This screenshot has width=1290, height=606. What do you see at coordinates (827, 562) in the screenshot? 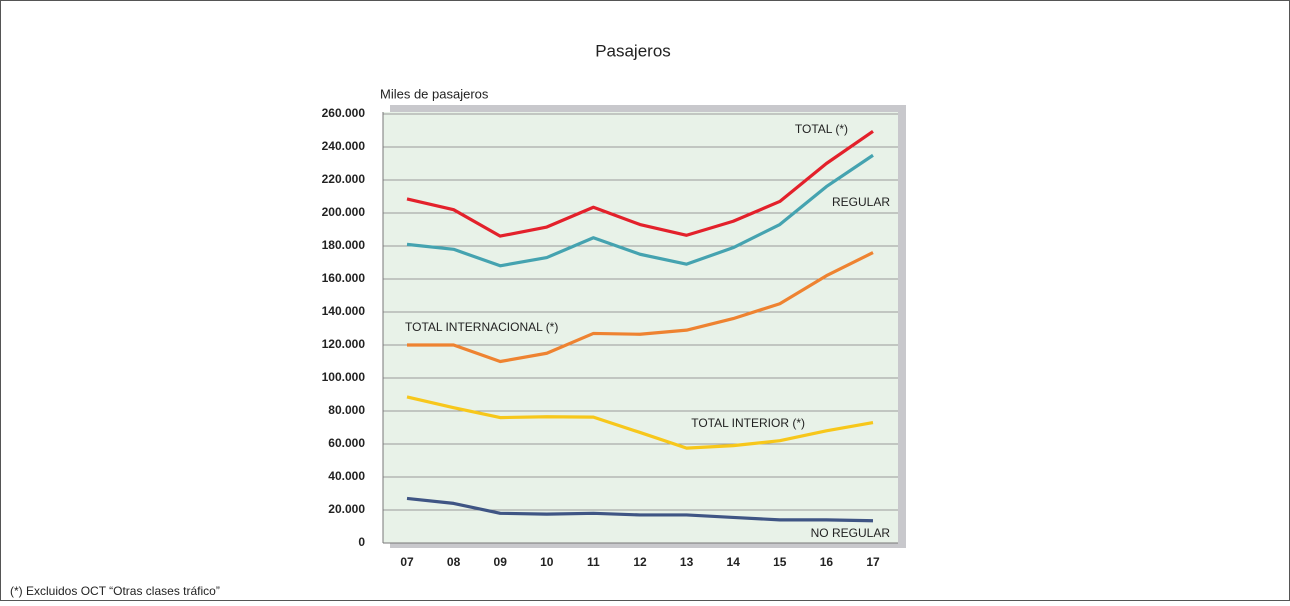
I see `x-tick-label: 16` at bounding box center [827, 562].